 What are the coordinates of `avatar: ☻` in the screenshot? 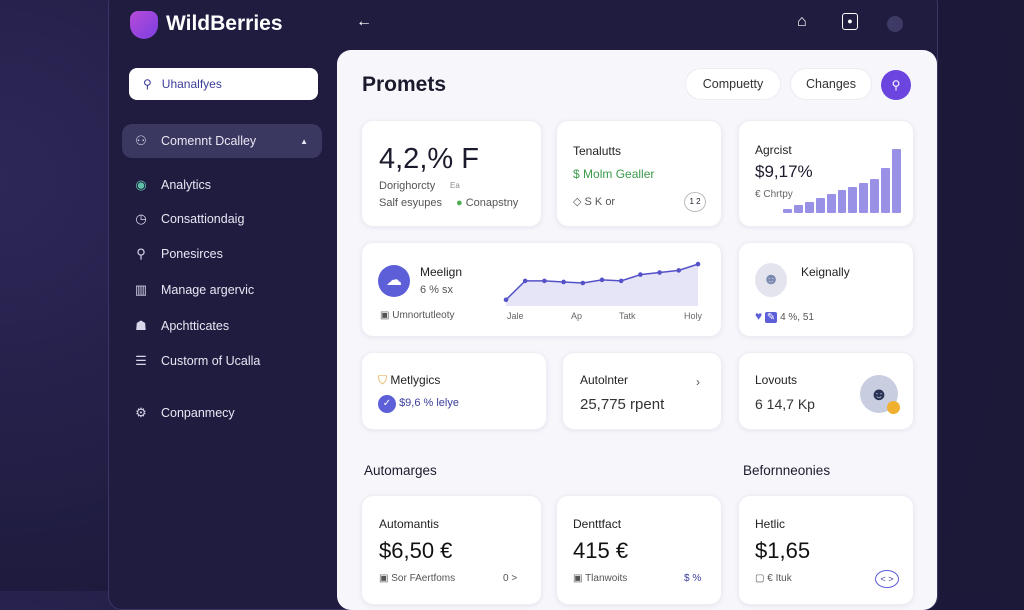 It's located at (771, 280).